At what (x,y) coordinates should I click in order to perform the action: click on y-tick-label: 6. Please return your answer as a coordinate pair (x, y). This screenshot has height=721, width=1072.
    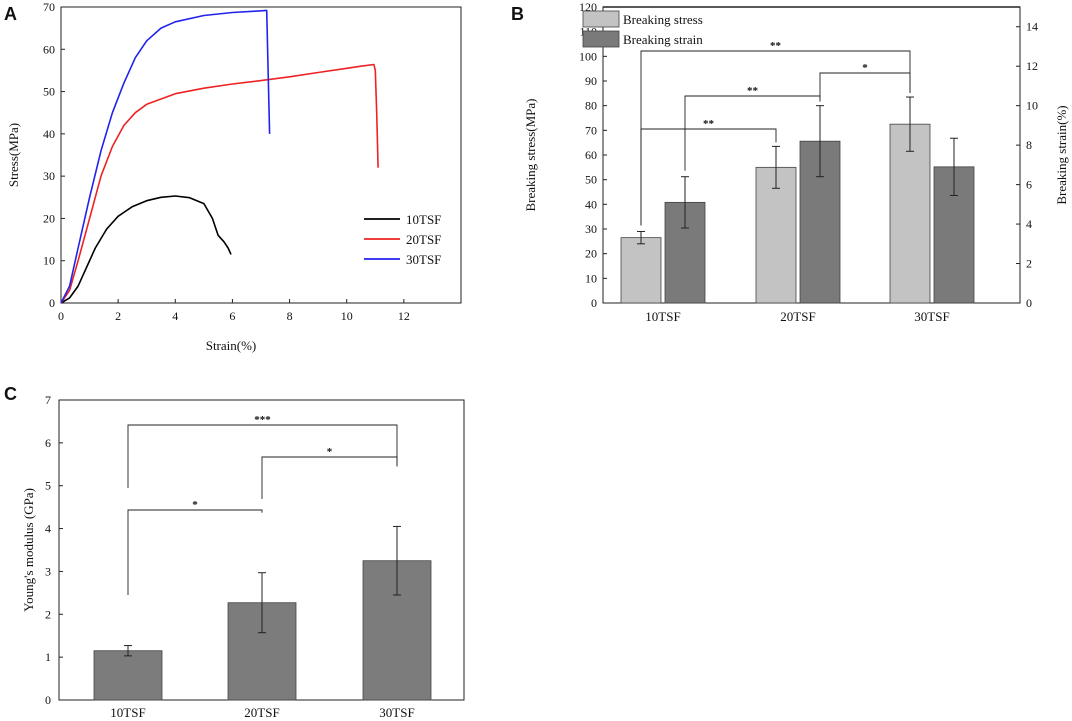
    Looking at the image, I should click on (48, 443).